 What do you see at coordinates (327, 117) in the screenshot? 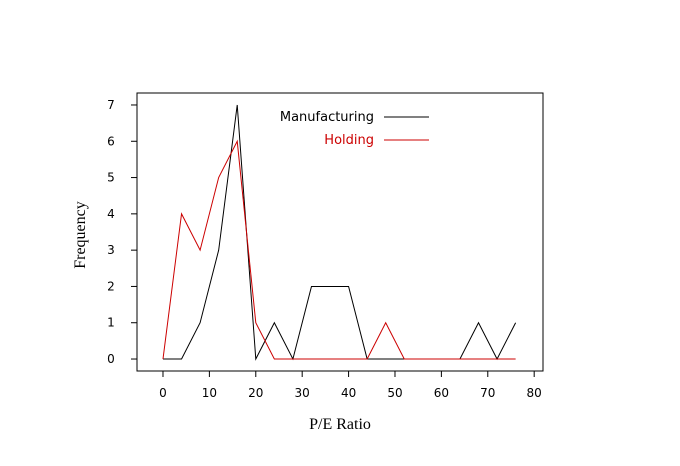
I see `legend-label: Manufacturing` at bounding box center [327, 117].